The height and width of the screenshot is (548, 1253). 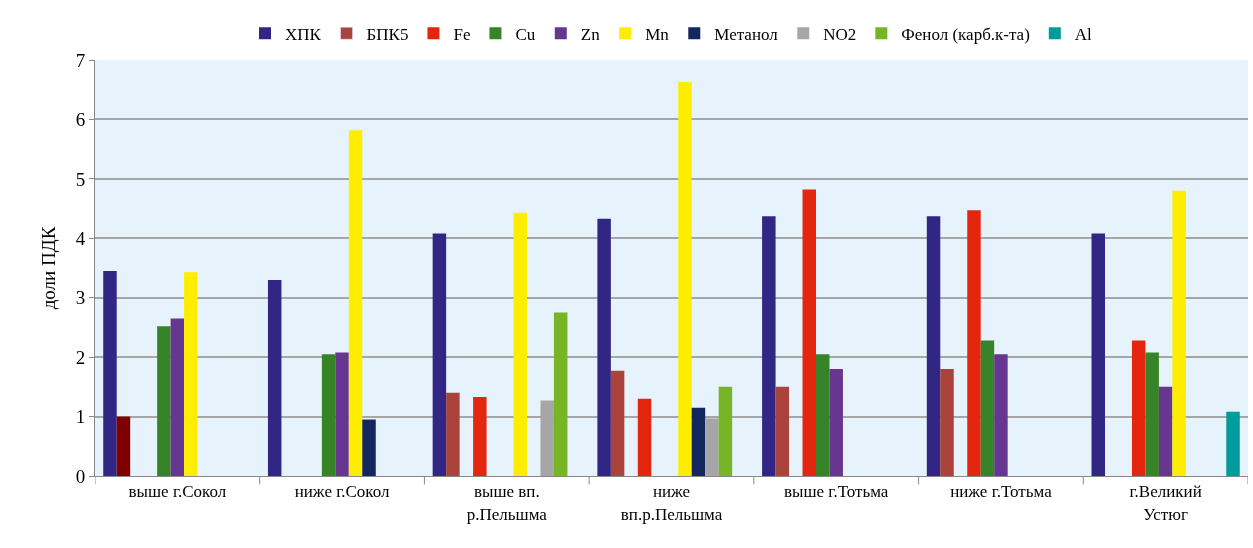 What do you see at coordinates (1165, 503) in the screenshot?
I see `x-tick-label: г.Великий Устюг` at bounding box center [1165, 503].